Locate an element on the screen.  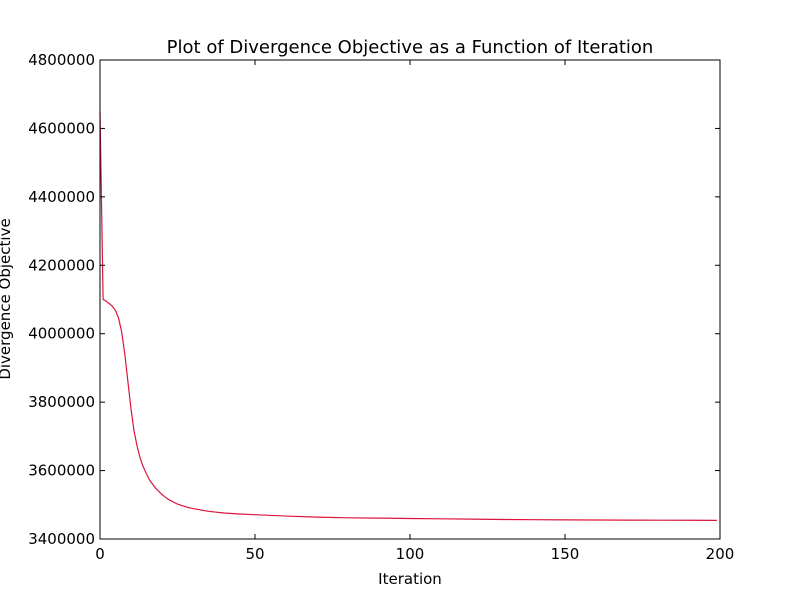
x-tick-label: 150 is located at coordinates (565, 554).